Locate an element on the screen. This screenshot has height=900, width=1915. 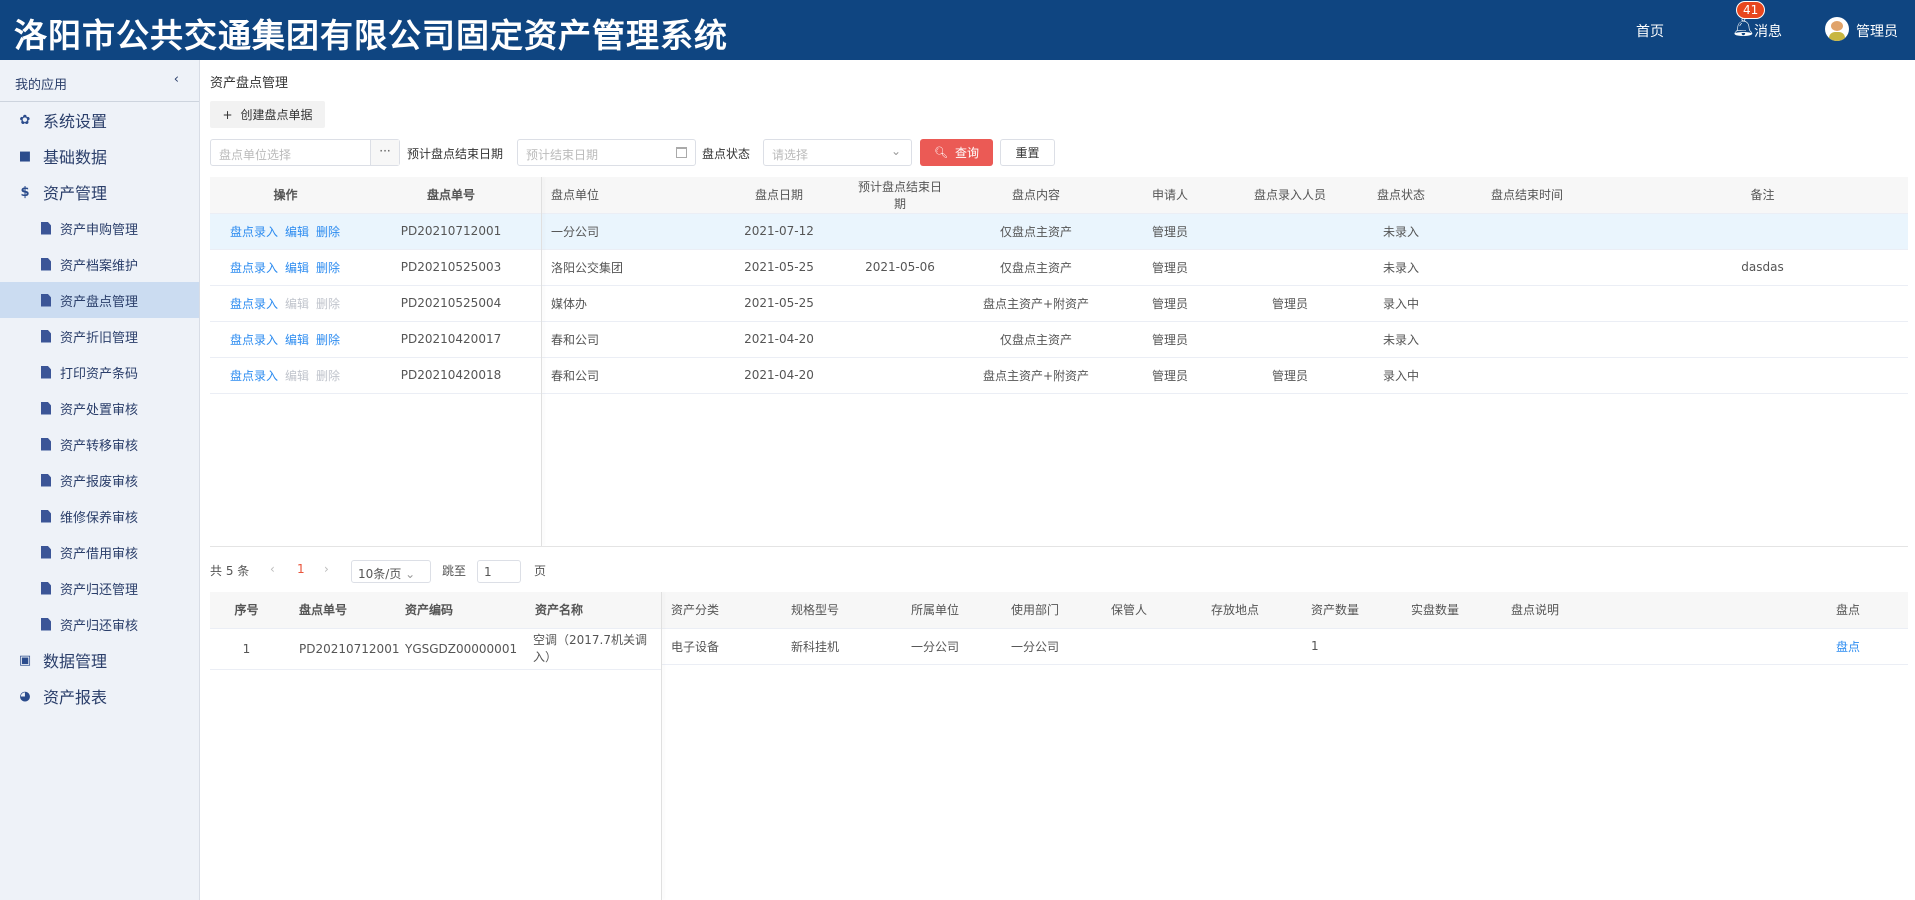
pie-chart-icon: ◕ is located at coordinates (25, 696).